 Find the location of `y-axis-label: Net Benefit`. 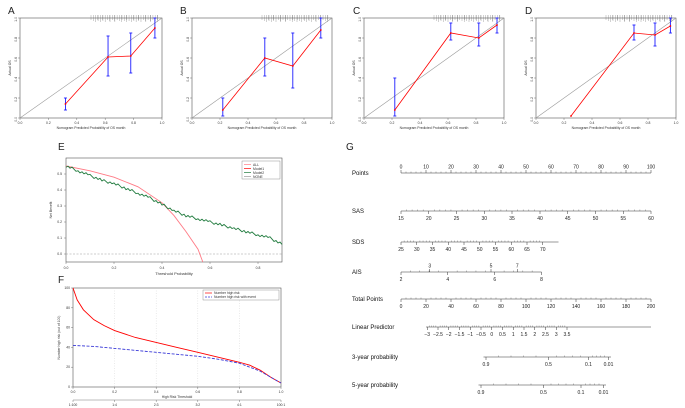

y-axis-label: Net Benefit is located at coordinates (51, 210).